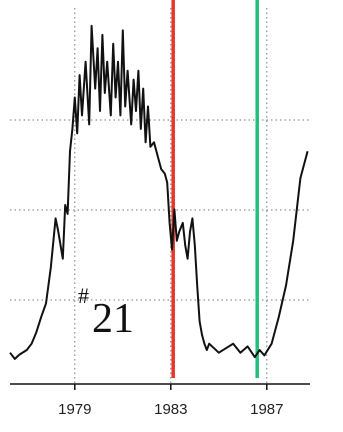 The image size is (343, 432). What do you see at coordinates (83, 295) in the screenshot?
I see `annotation-hash: #` at bounding box center [83, 295].